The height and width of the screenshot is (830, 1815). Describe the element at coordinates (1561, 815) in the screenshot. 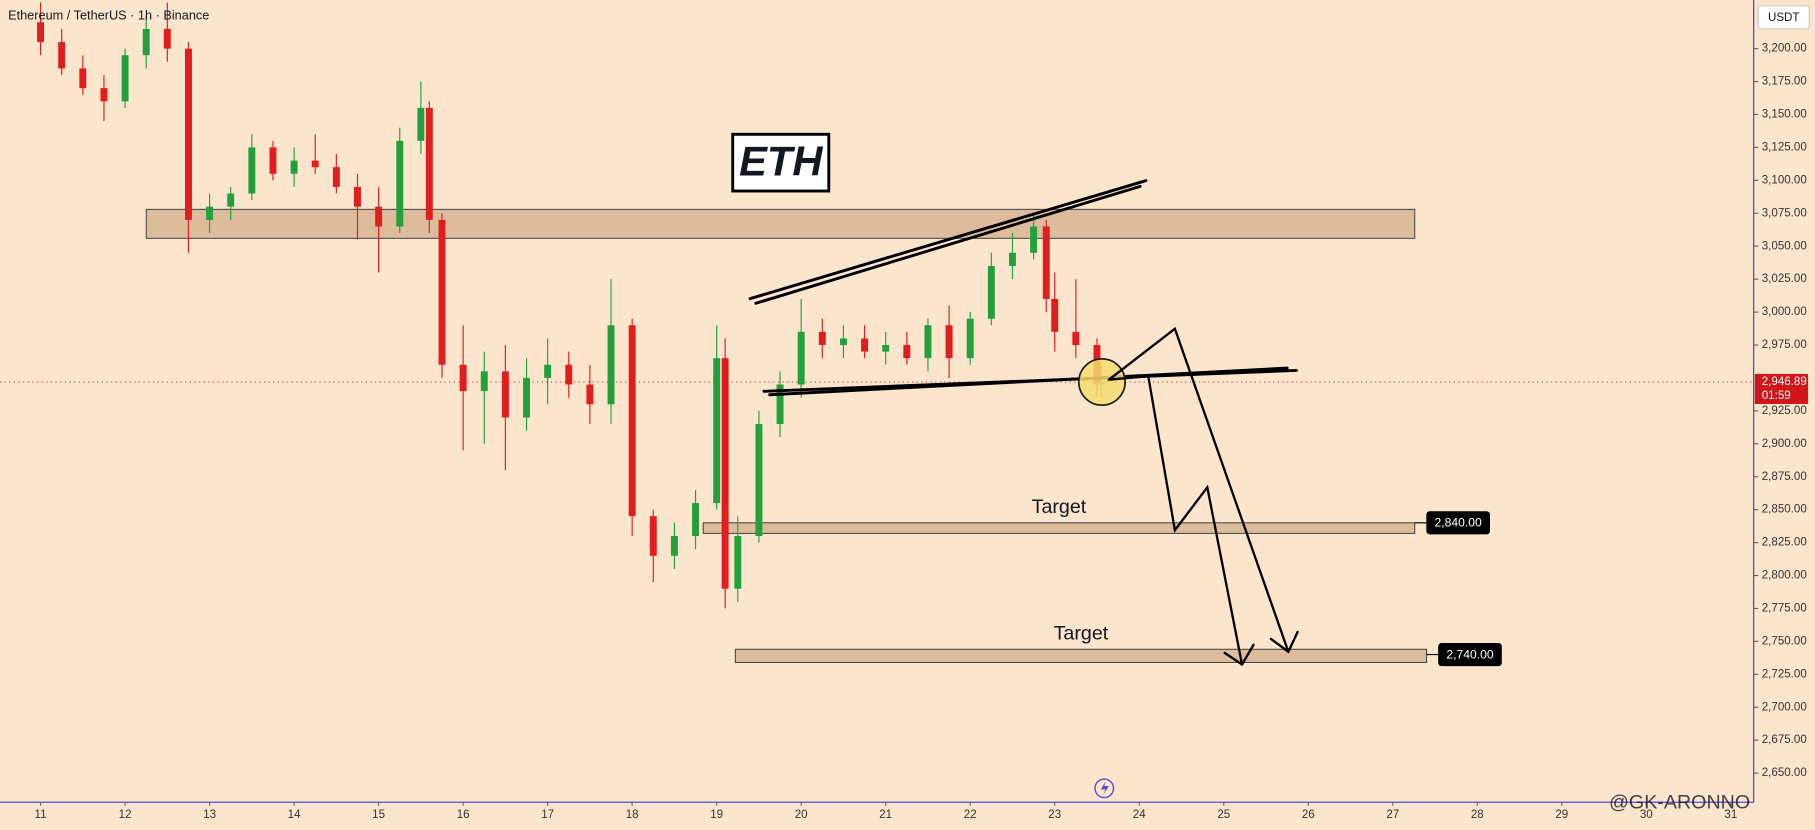

I see `x-tick-label: 29` at that location.